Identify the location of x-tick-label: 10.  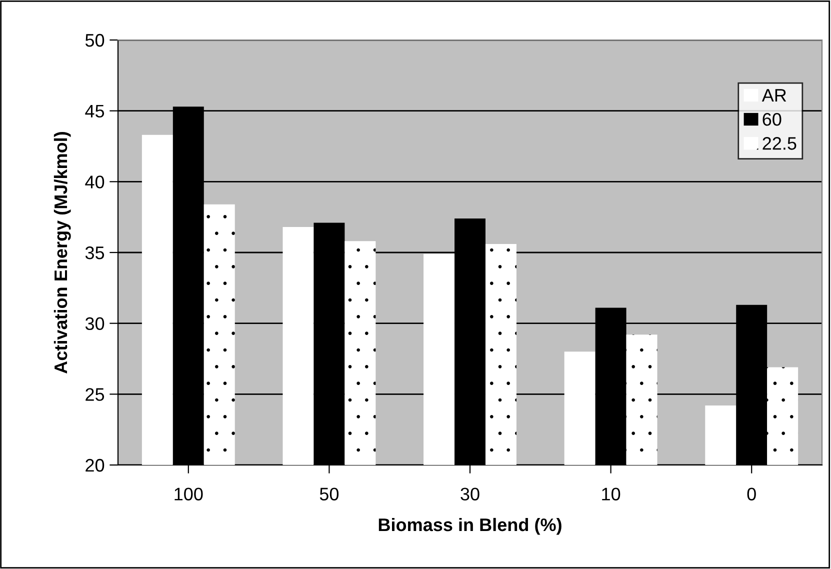
(611, 494).